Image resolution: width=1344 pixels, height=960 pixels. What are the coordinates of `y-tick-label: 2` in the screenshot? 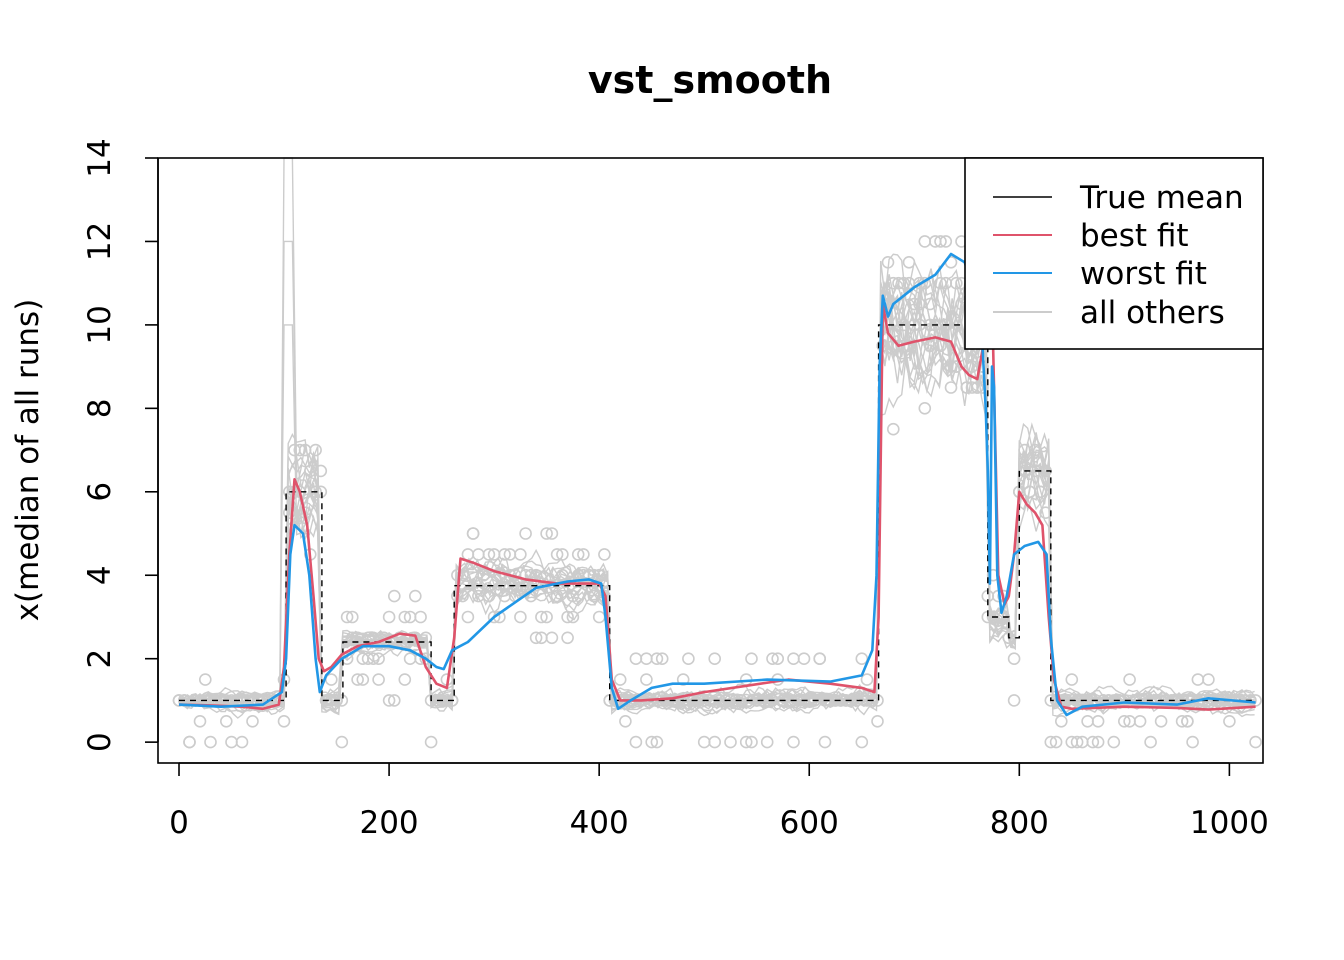 It's located at (100, 659).